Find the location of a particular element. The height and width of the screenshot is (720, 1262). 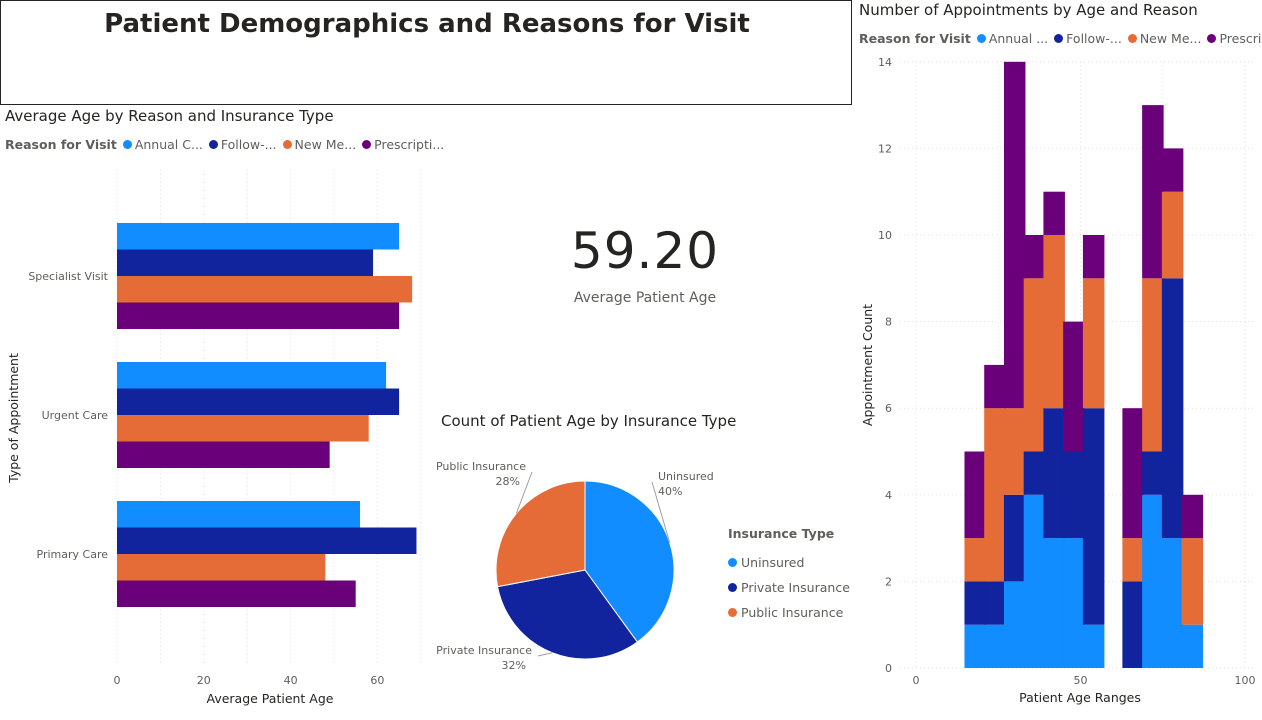

pie-label-percent: 28% is located at coordinates (508, 481).